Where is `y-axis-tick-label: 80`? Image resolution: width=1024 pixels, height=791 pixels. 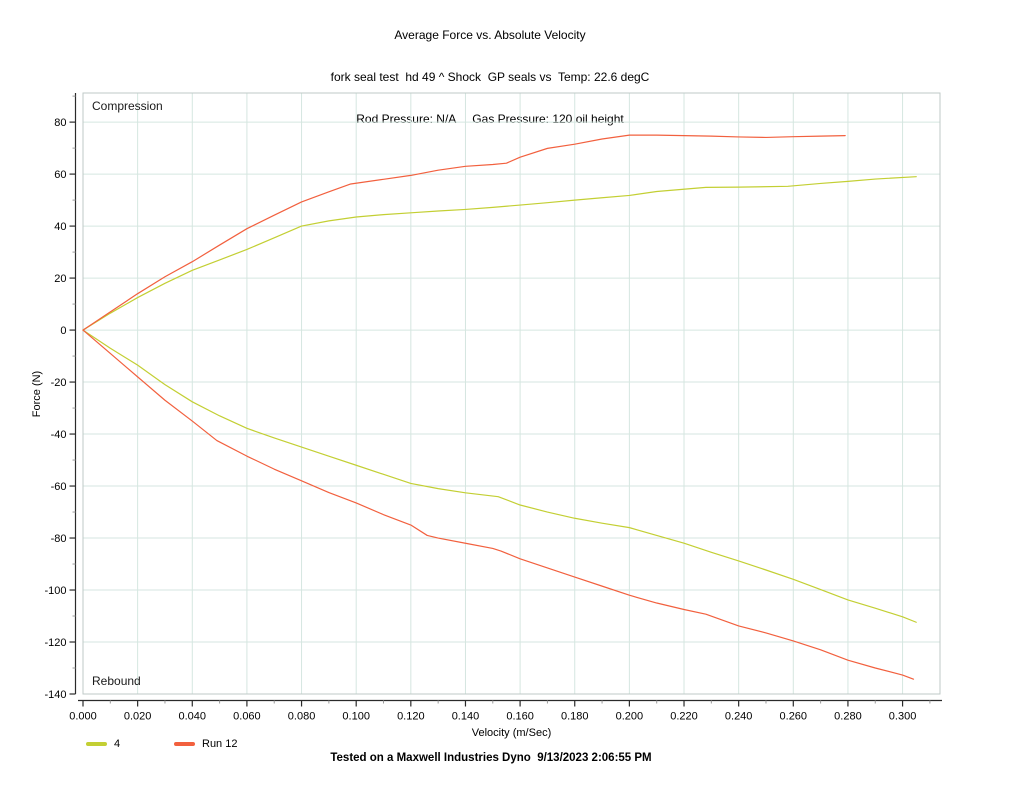
y-axis-tick-label: 80 is located at coordinates (60, 123).